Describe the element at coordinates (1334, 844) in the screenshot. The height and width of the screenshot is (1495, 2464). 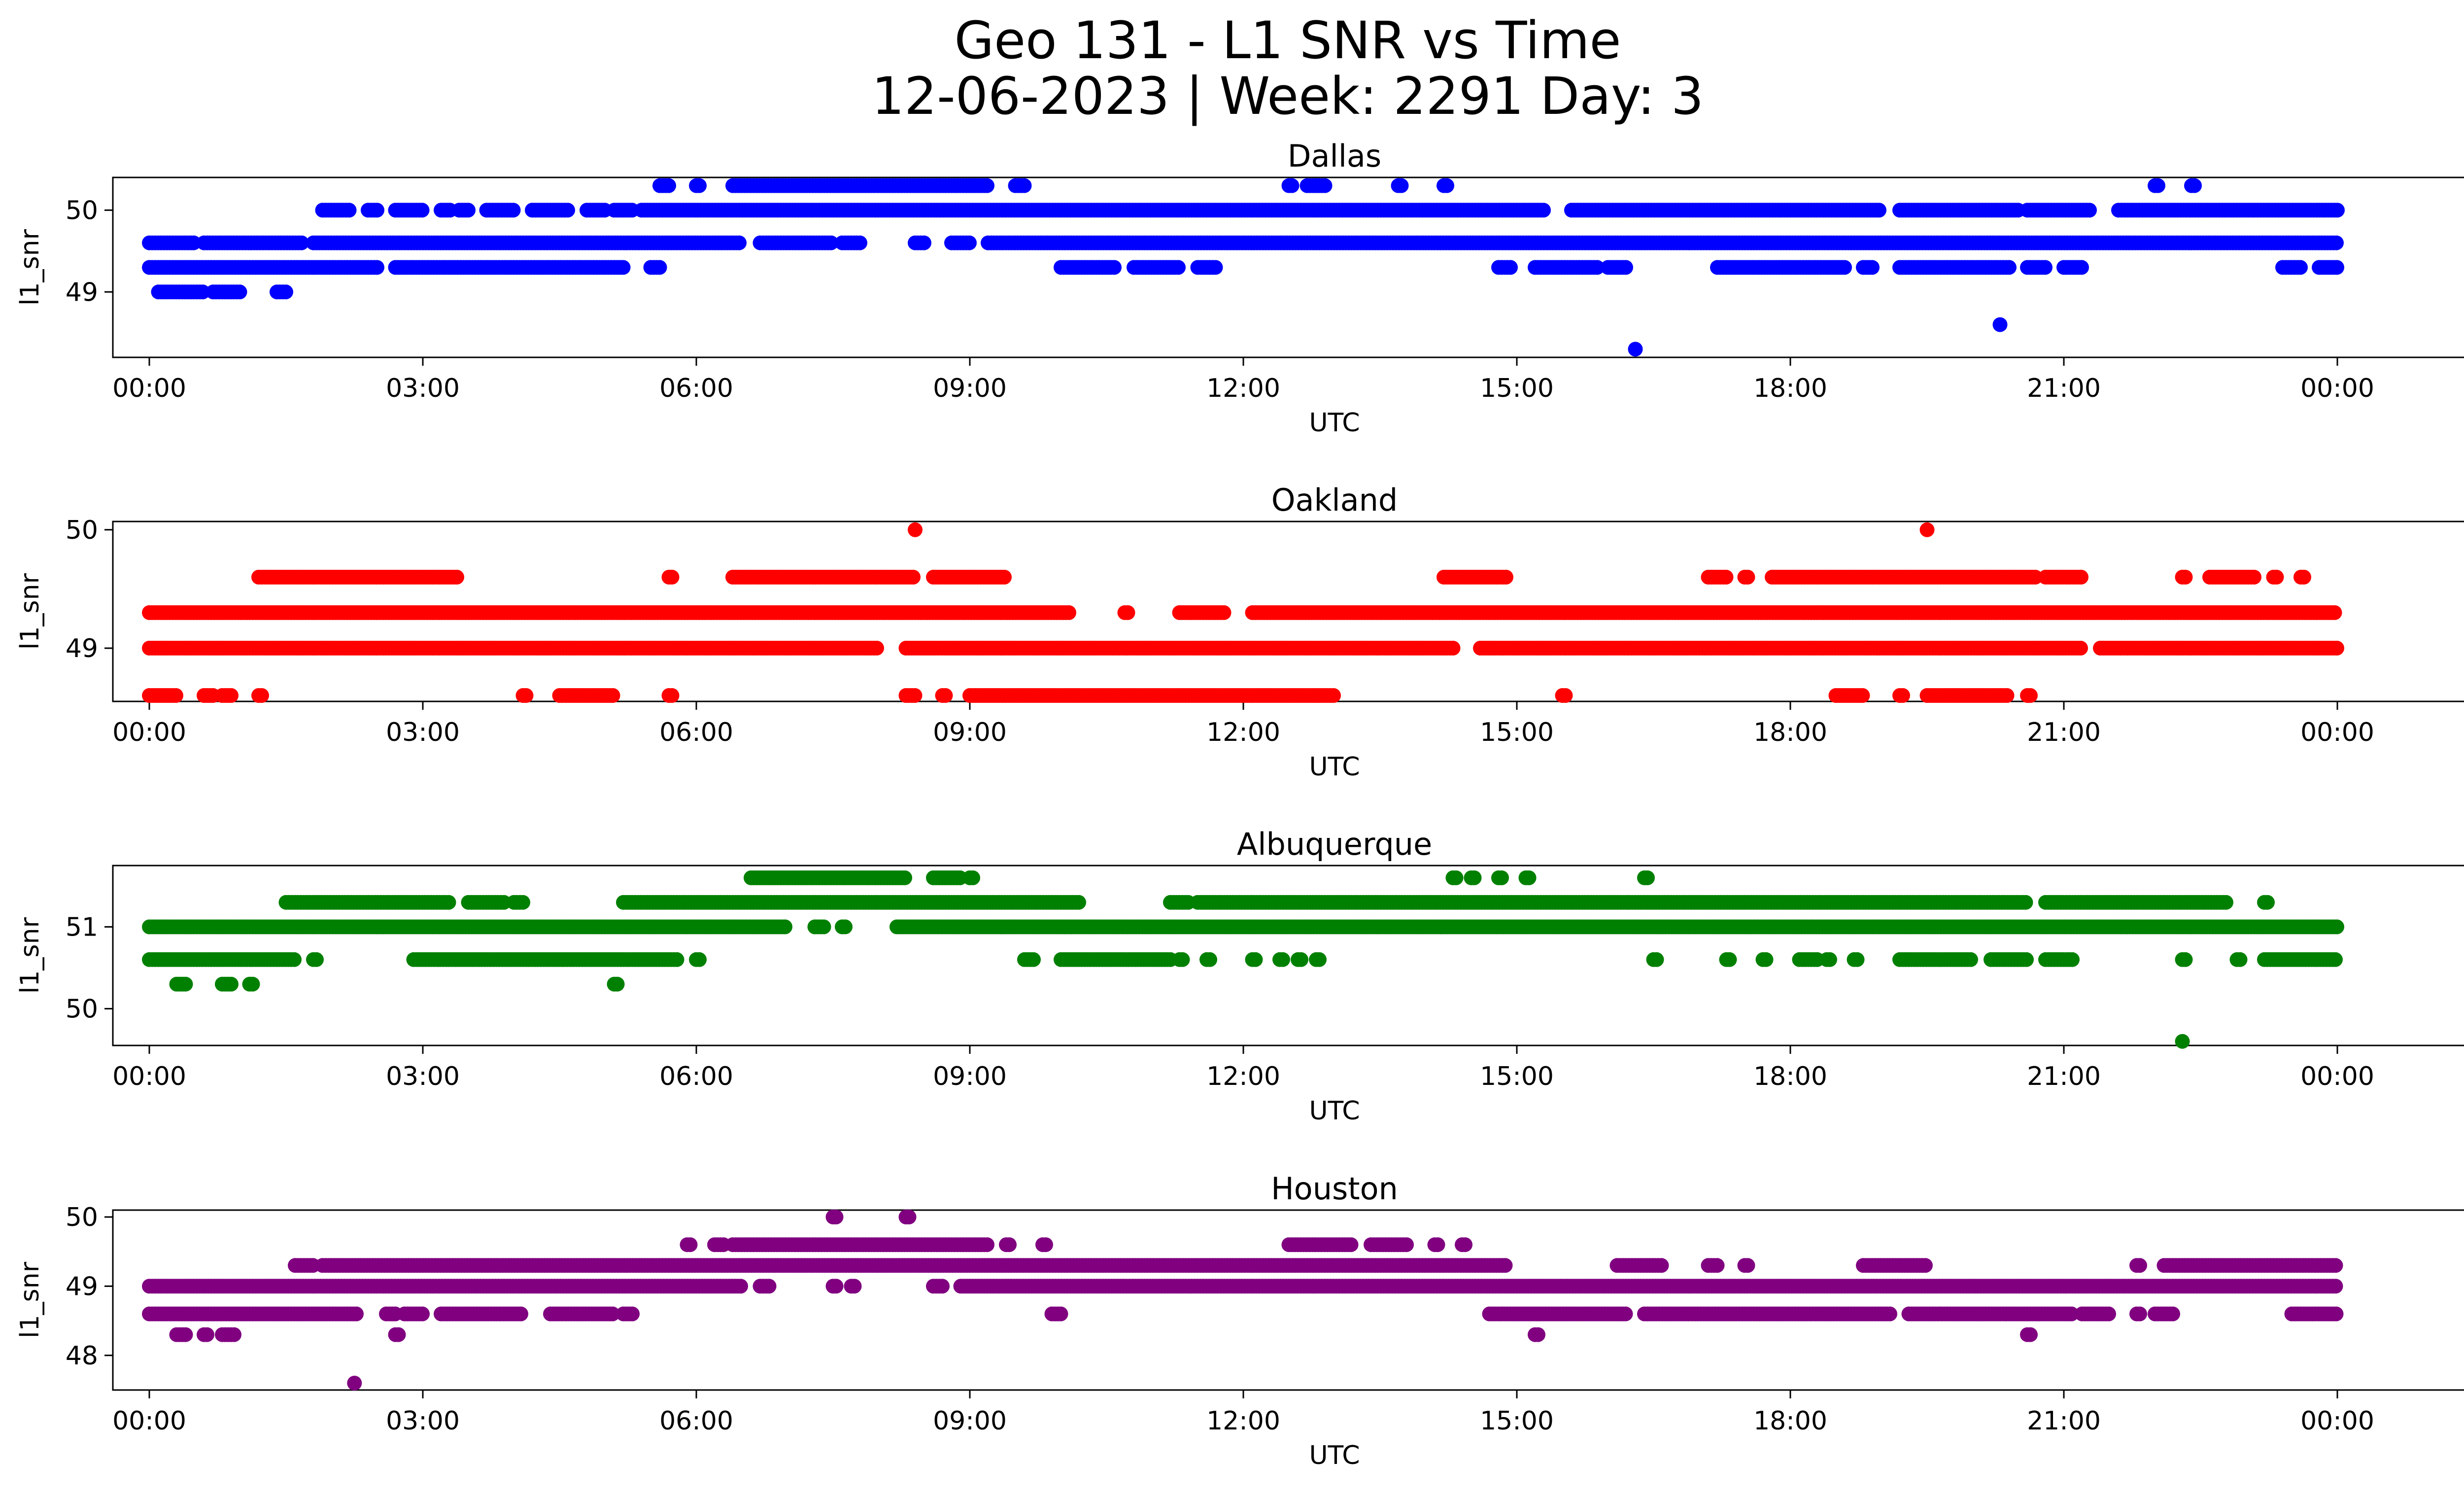
I see `subplot-title: Albuquerque` at that location.